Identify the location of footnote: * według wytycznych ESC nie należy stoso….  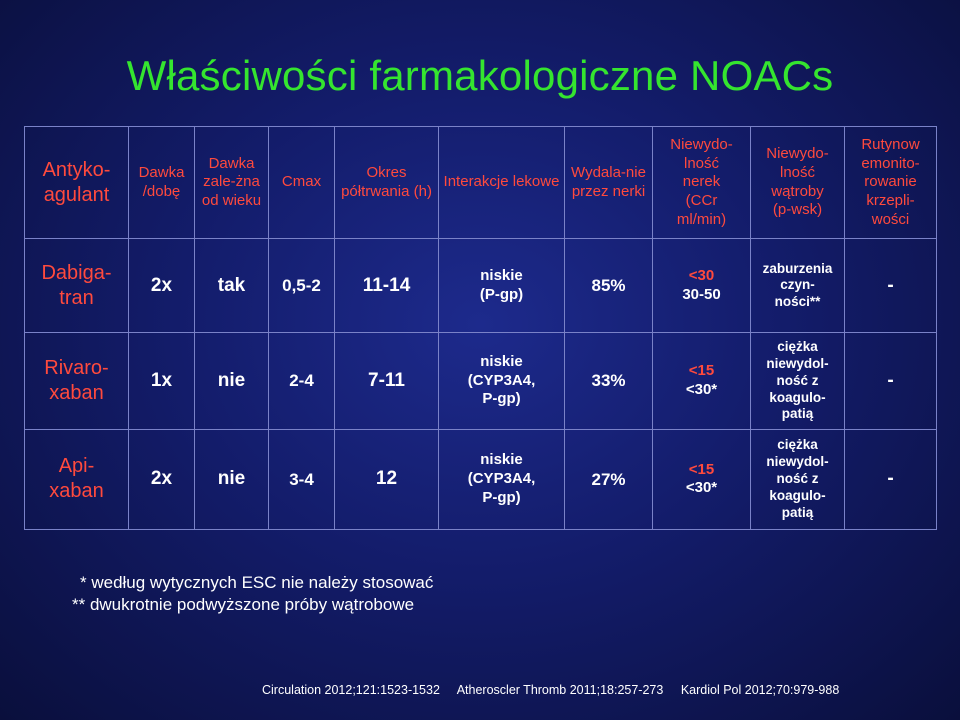
(257, 582).